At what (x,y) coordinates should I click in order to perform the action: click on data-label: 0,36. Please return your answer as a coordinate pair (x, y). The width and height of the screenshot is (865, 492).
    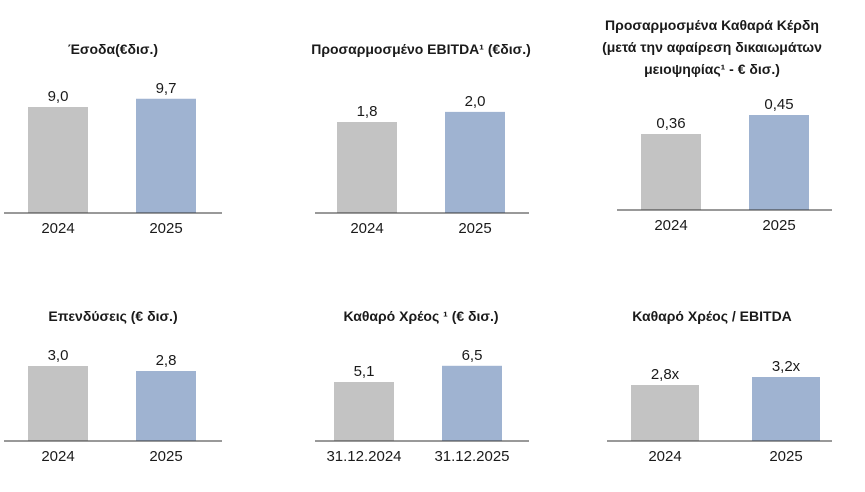
    Looking at the image, I should click on (670, 123).